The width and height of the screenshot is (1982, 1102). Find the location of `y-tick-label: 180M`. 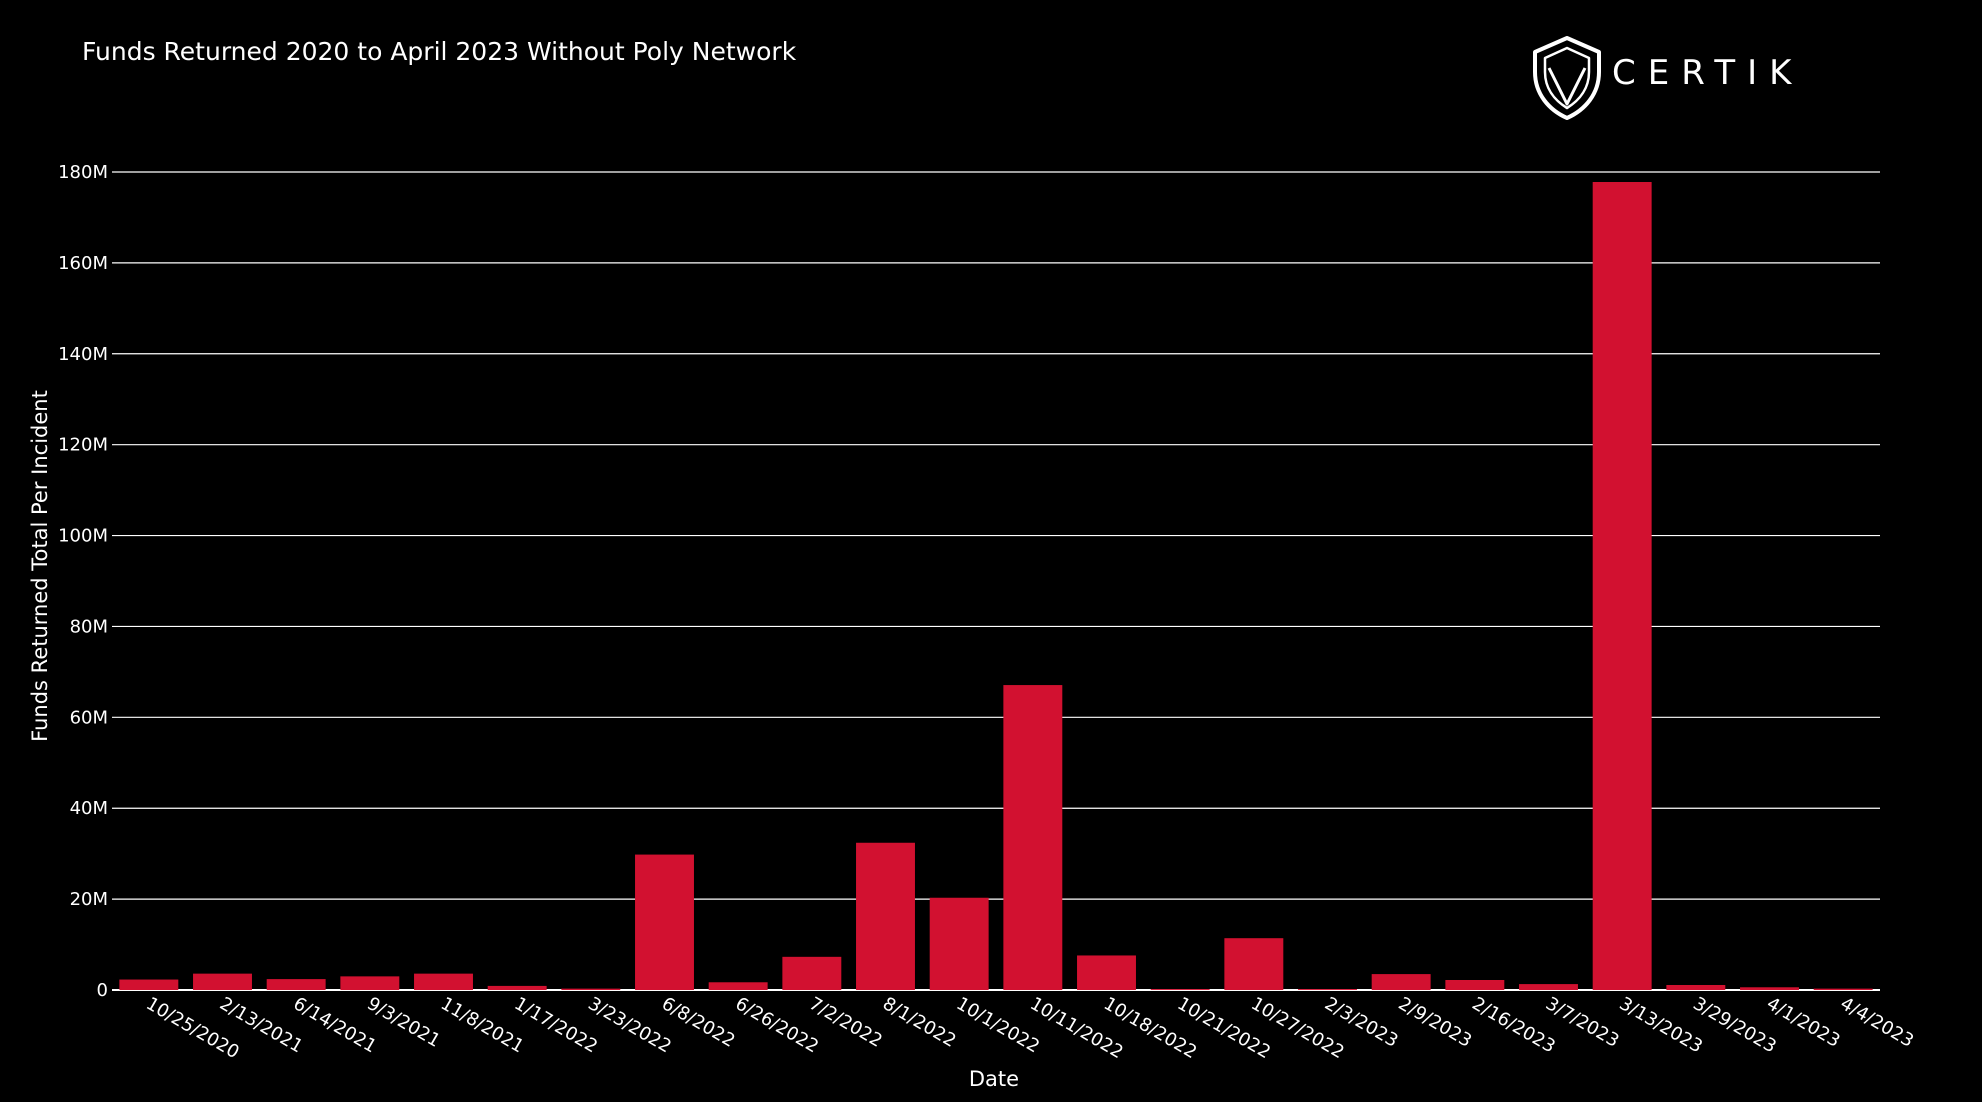

y-tick-label: 180M is located at coordinates (83, 172).